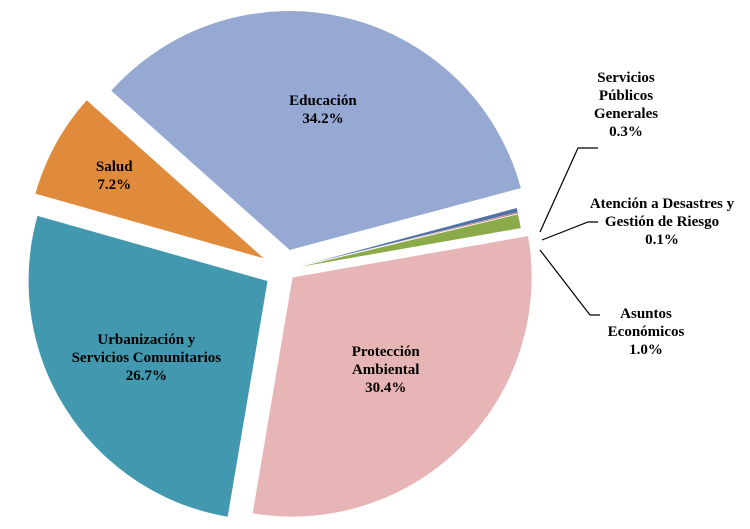 The height and width of the screenshot is (529, 750). Describe the element at coordinates (646, 323) in the screenshot. I see `slice-name: Asuntos Económicos` at that location.